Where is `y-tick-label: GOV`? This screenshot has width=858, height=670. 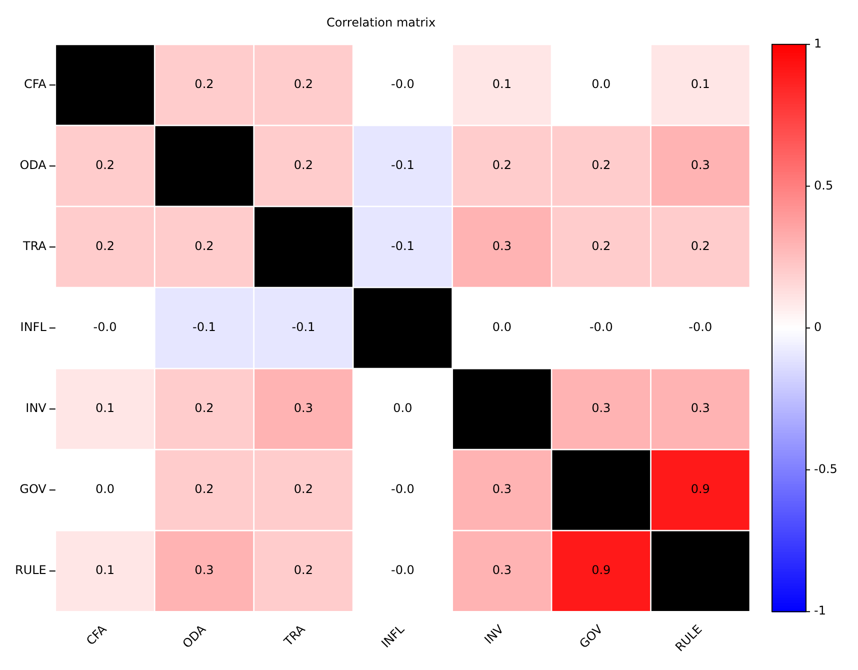
y-tick-label: GOV is located at coordinates (34, 489).